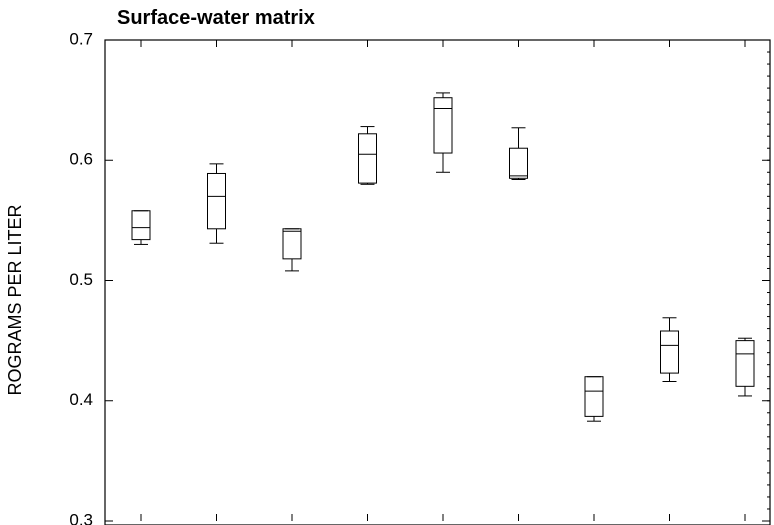 Image resolution: width=774 pixels, height=525 pixels. What do you see at coordinates (81, 279) in the screenshot?
I see `y-tick-label: 0.5` at bounding box center [81, 279].